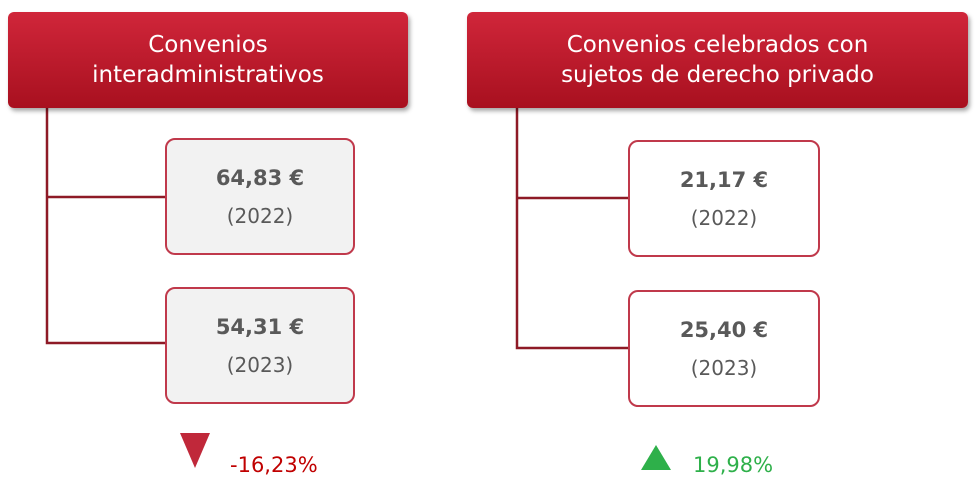 Image resolution: width=978 pixels, height=480 pixels. I want to click on down-arrow, so click(195, 450).